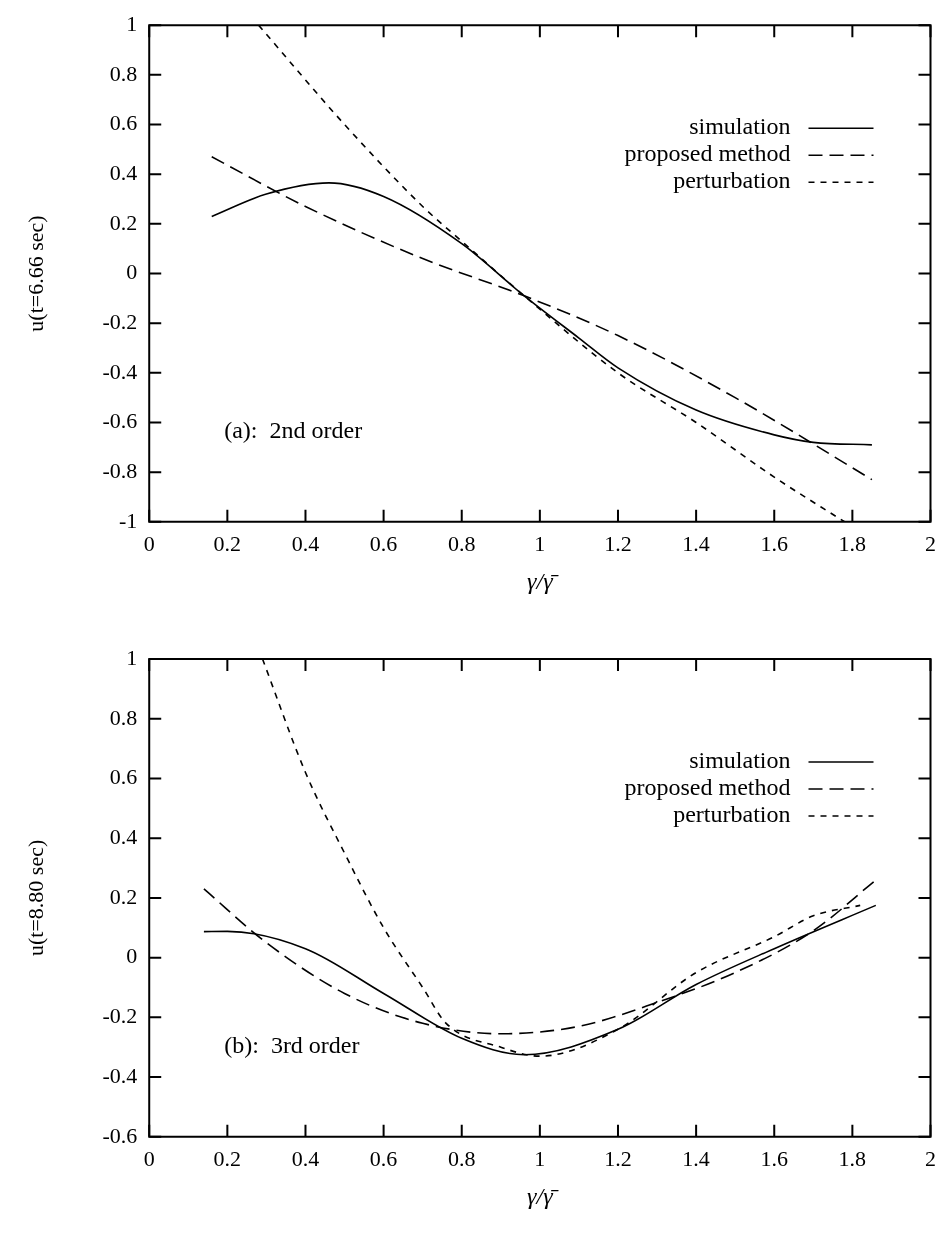 The height and width of the screenshot is (1234, 946). Describe the element at coordinates (128, 520) in the screenshot. I see `y-tick-label: -1` at that location.